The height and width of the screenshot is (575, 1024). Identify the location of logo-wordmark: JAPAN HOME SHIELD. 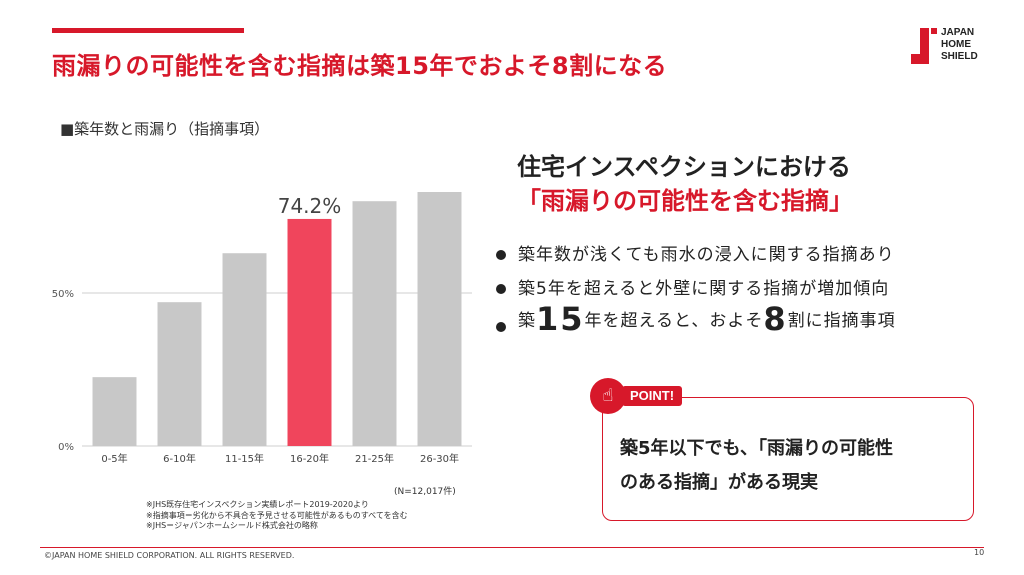
(959, 45).